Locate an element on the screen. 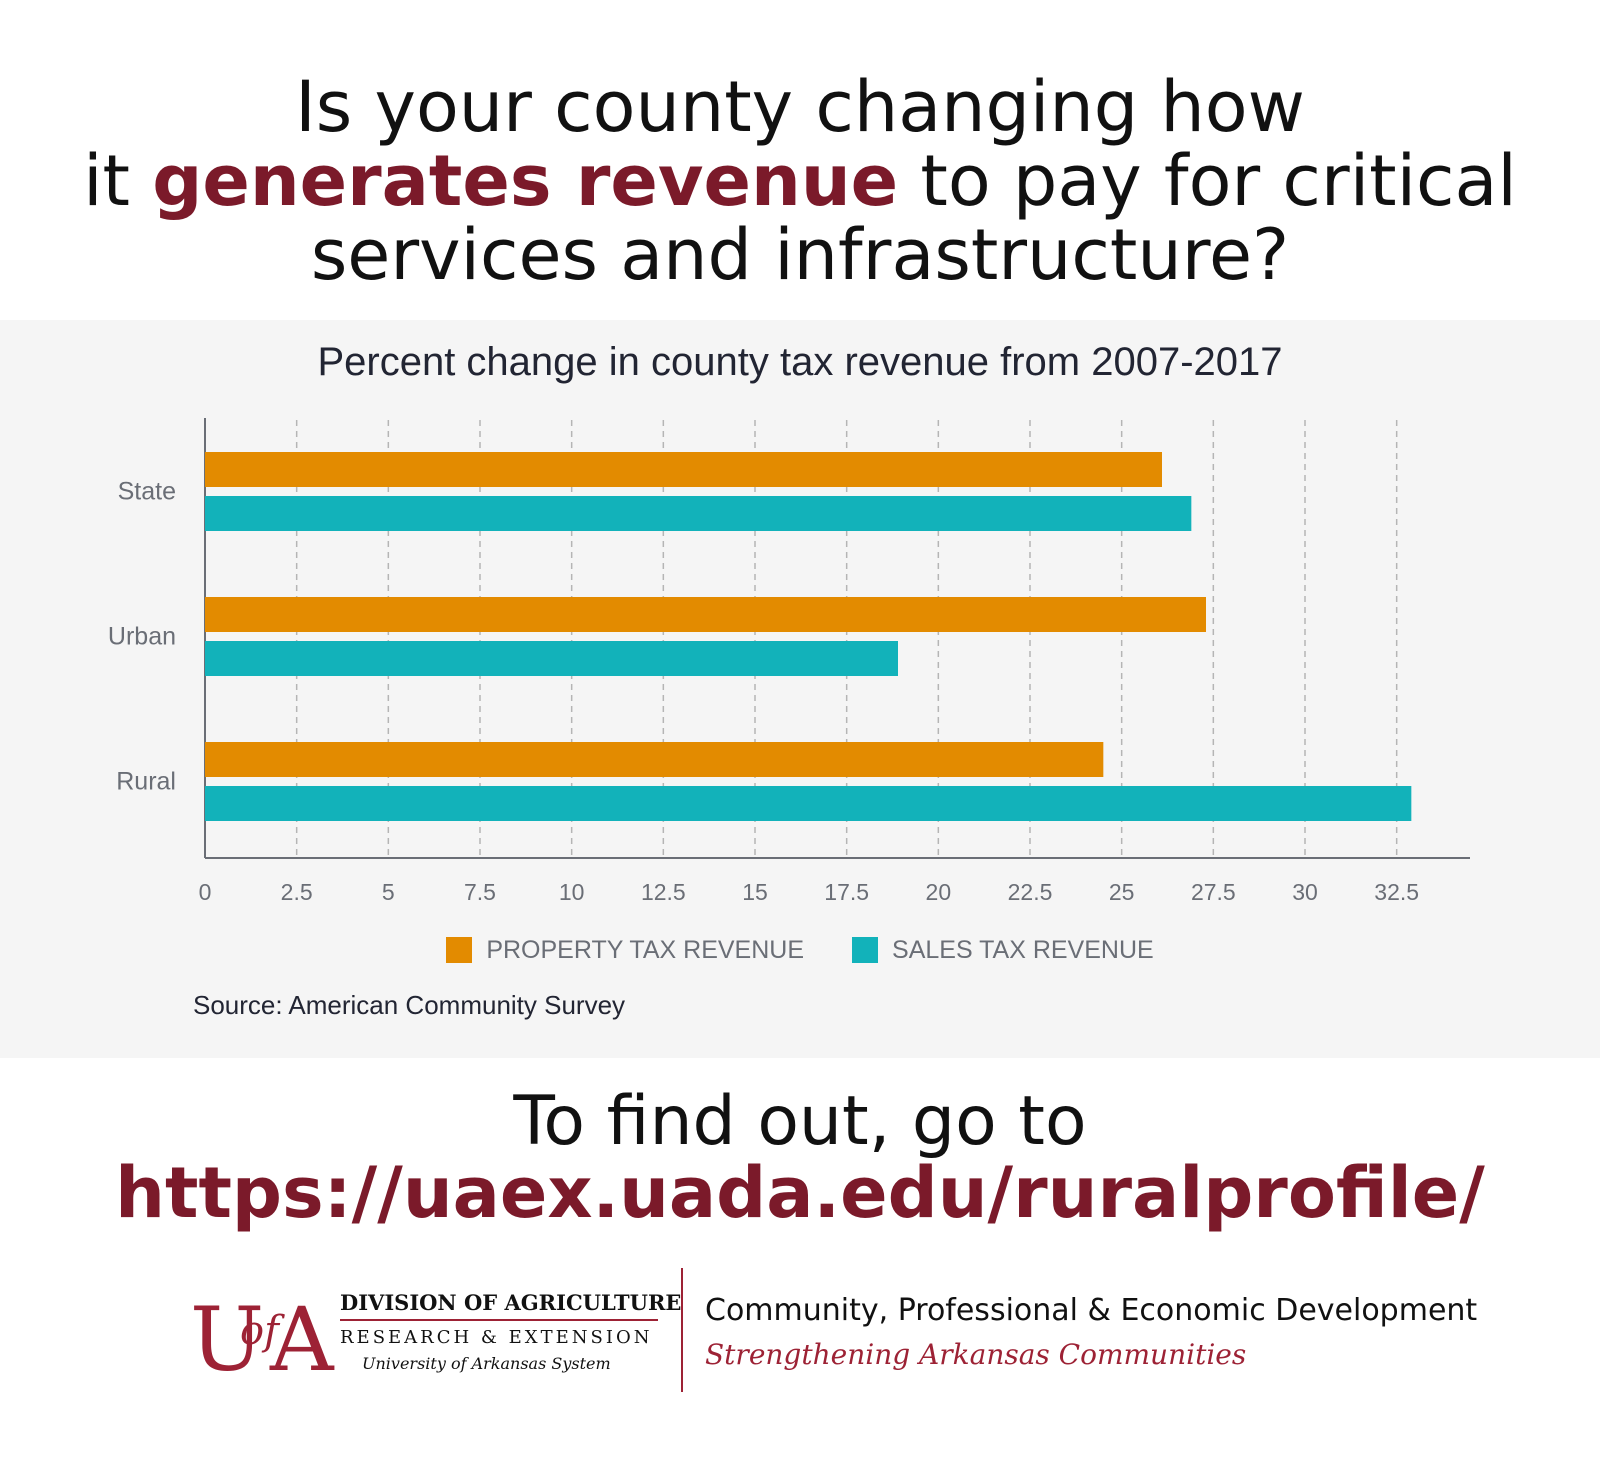 The width and height of the screenshot is (1600, 1460). headline-line-1: Is your county changing how is located at coordinates (800, 107).